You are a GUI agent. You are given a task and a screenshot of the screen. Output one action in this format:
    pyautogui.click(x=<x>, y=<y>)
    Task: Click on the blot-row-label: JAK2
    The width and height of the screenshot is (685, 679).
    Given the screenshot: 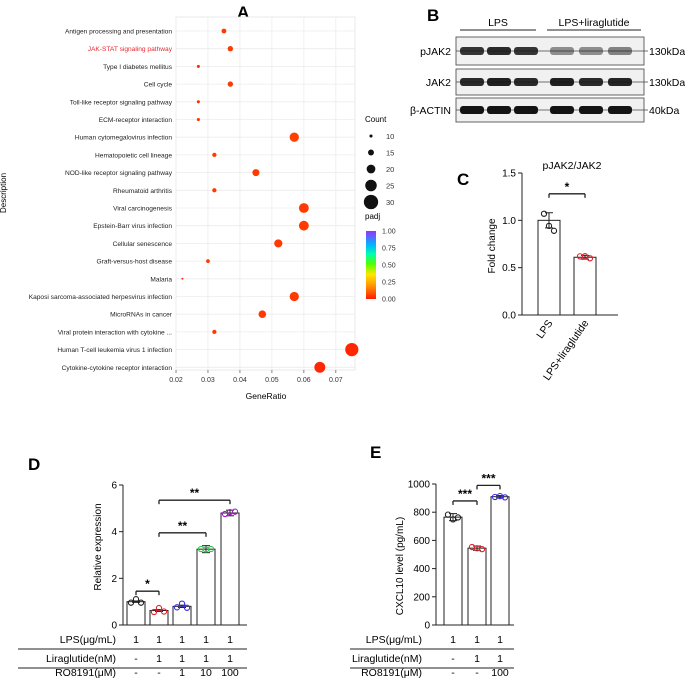 What is the action you would take?
    pyautogui.click(x=438, y=83)
    